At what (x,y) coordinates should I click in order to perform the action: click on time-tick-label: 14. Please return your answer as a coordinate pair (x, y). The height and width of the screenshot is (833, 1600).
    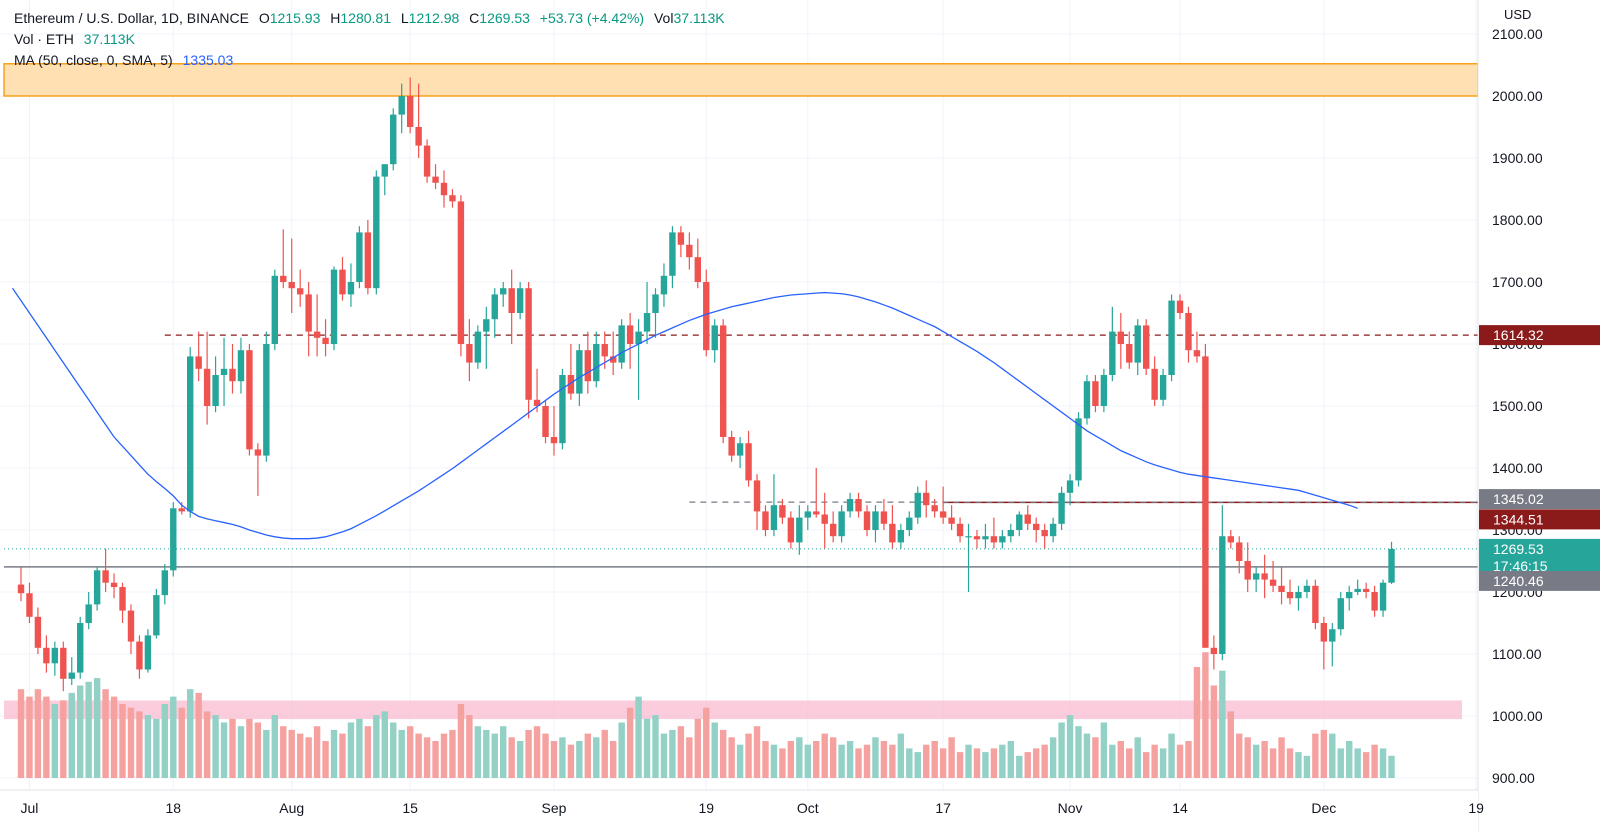
    Looking at the image, I should click on (1180, 808).